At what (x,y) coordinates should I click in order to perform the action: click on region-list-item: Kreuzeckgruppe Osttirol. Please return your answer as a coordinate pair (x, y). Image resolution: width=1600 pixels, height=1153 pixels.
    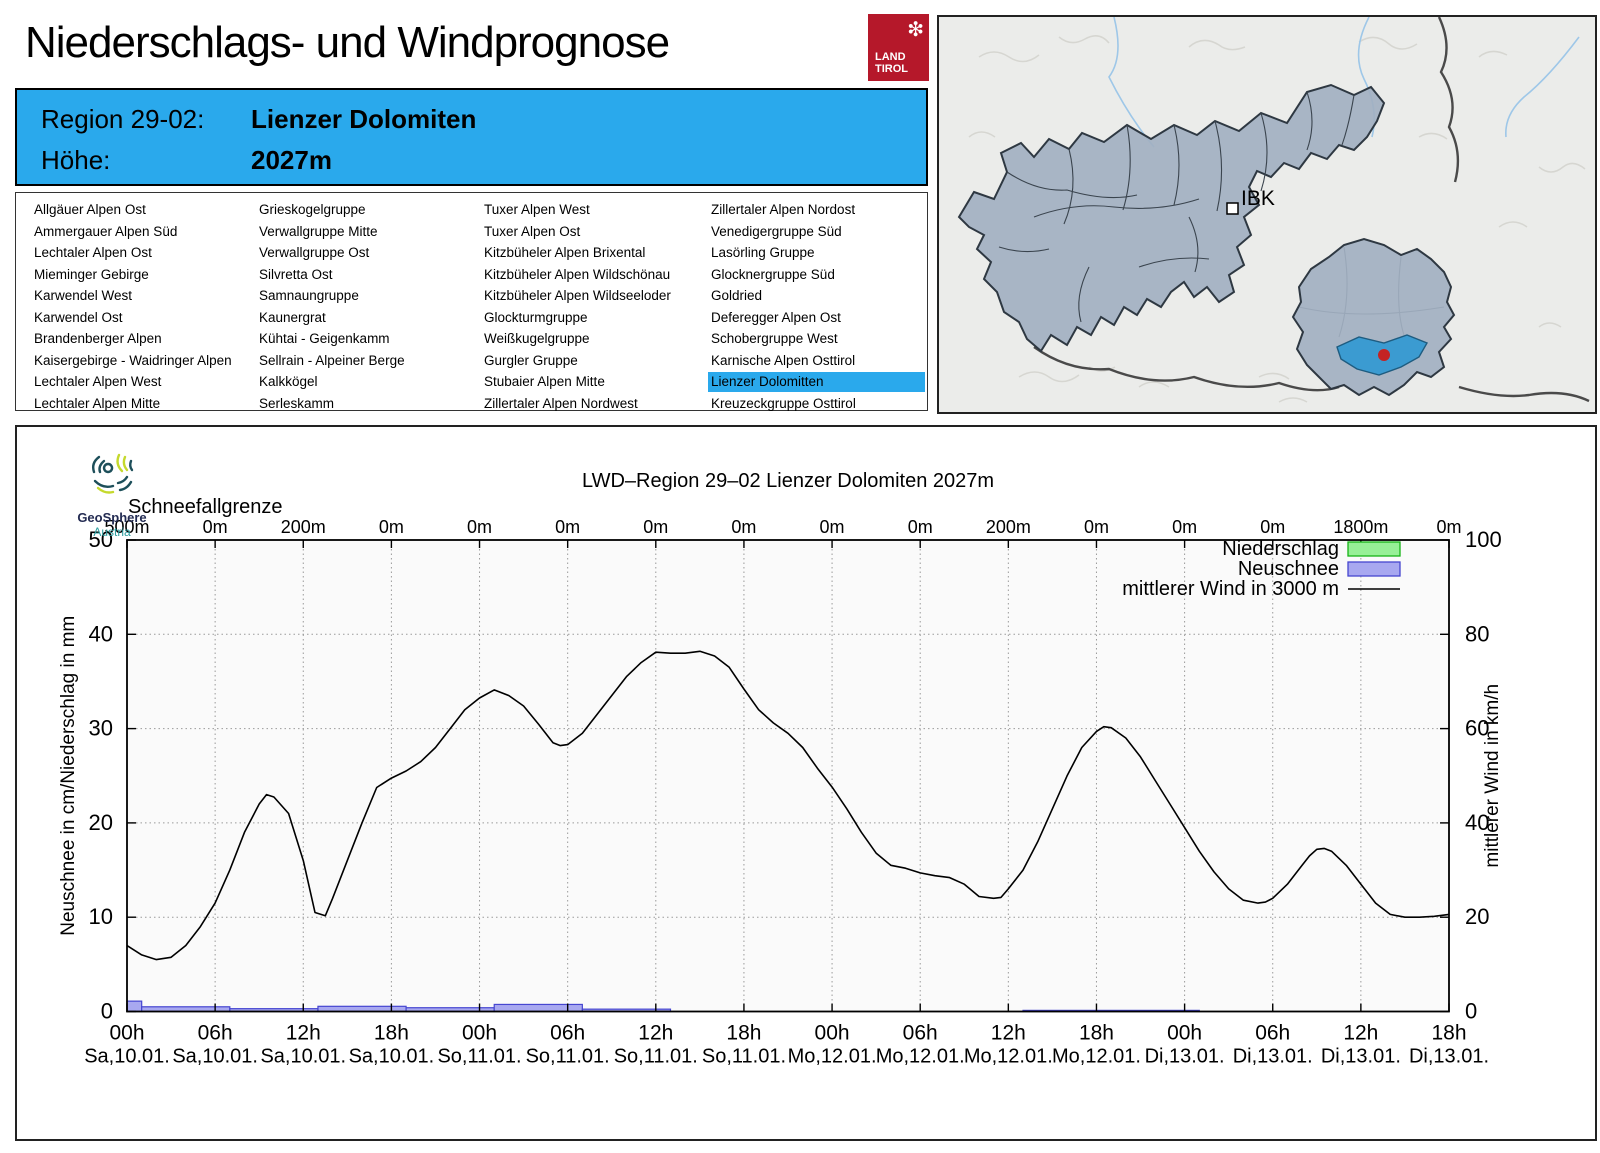
    Looking at the image, I should click on (783, 403).